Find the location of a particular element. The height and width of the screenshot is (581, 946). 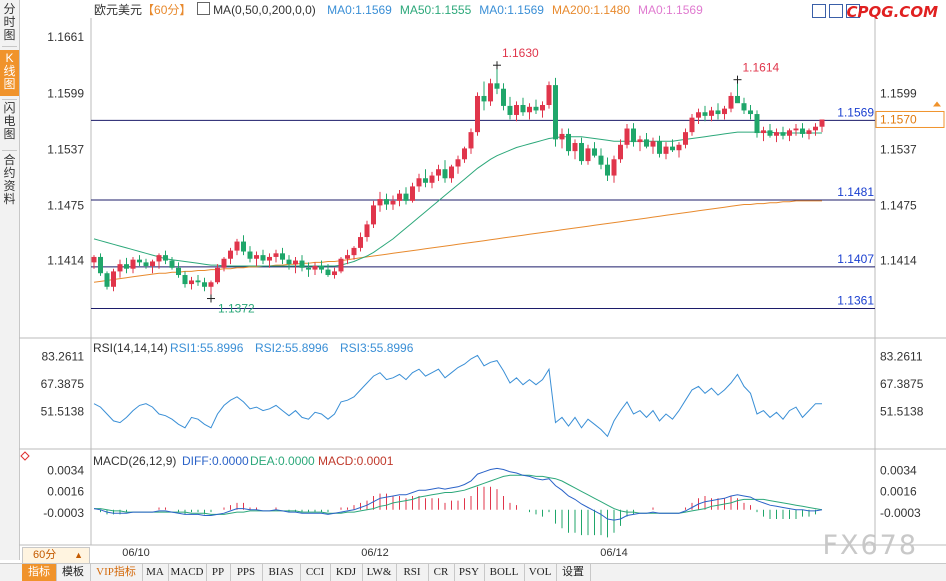

x-tick-label: 06/10 is located at coordinates (136, 553).